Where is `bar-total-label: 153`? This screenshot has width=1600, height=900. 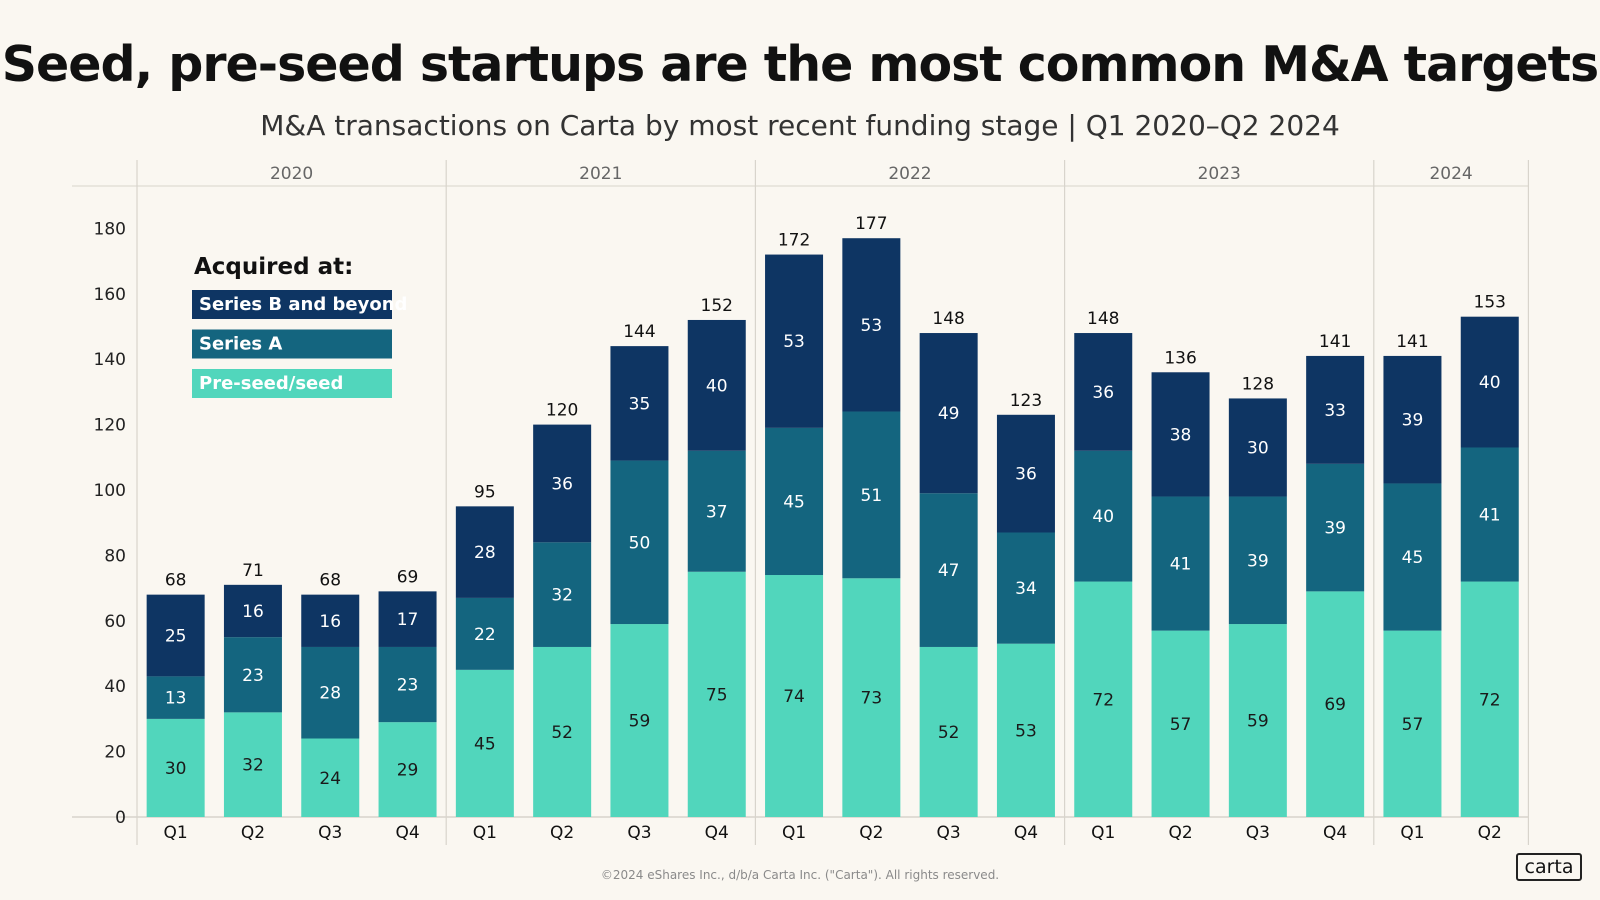 bar-total-label: 153 is located at coordinates (1490, 303).